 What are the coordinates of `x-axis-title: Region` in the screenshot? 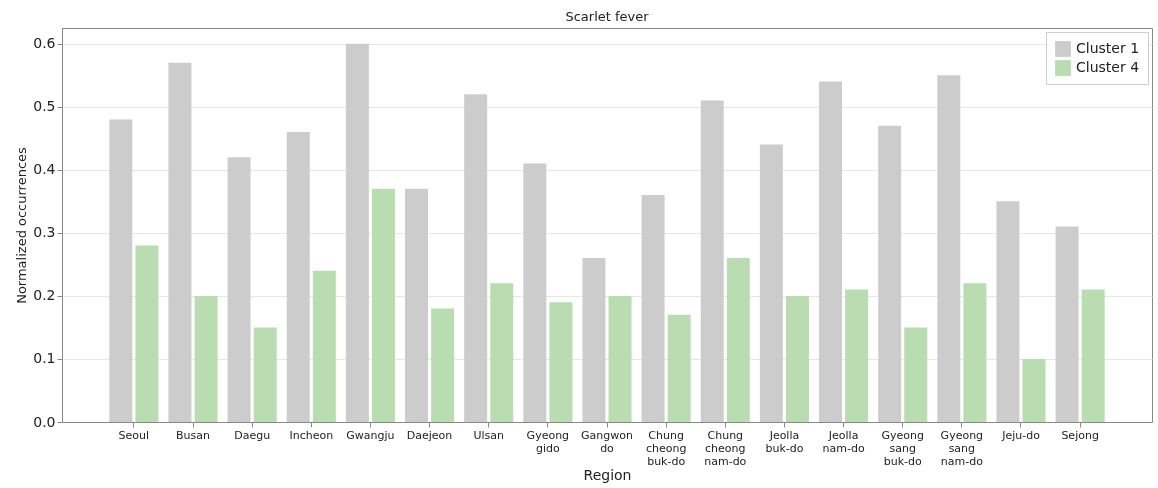 It's located at (607, 474).